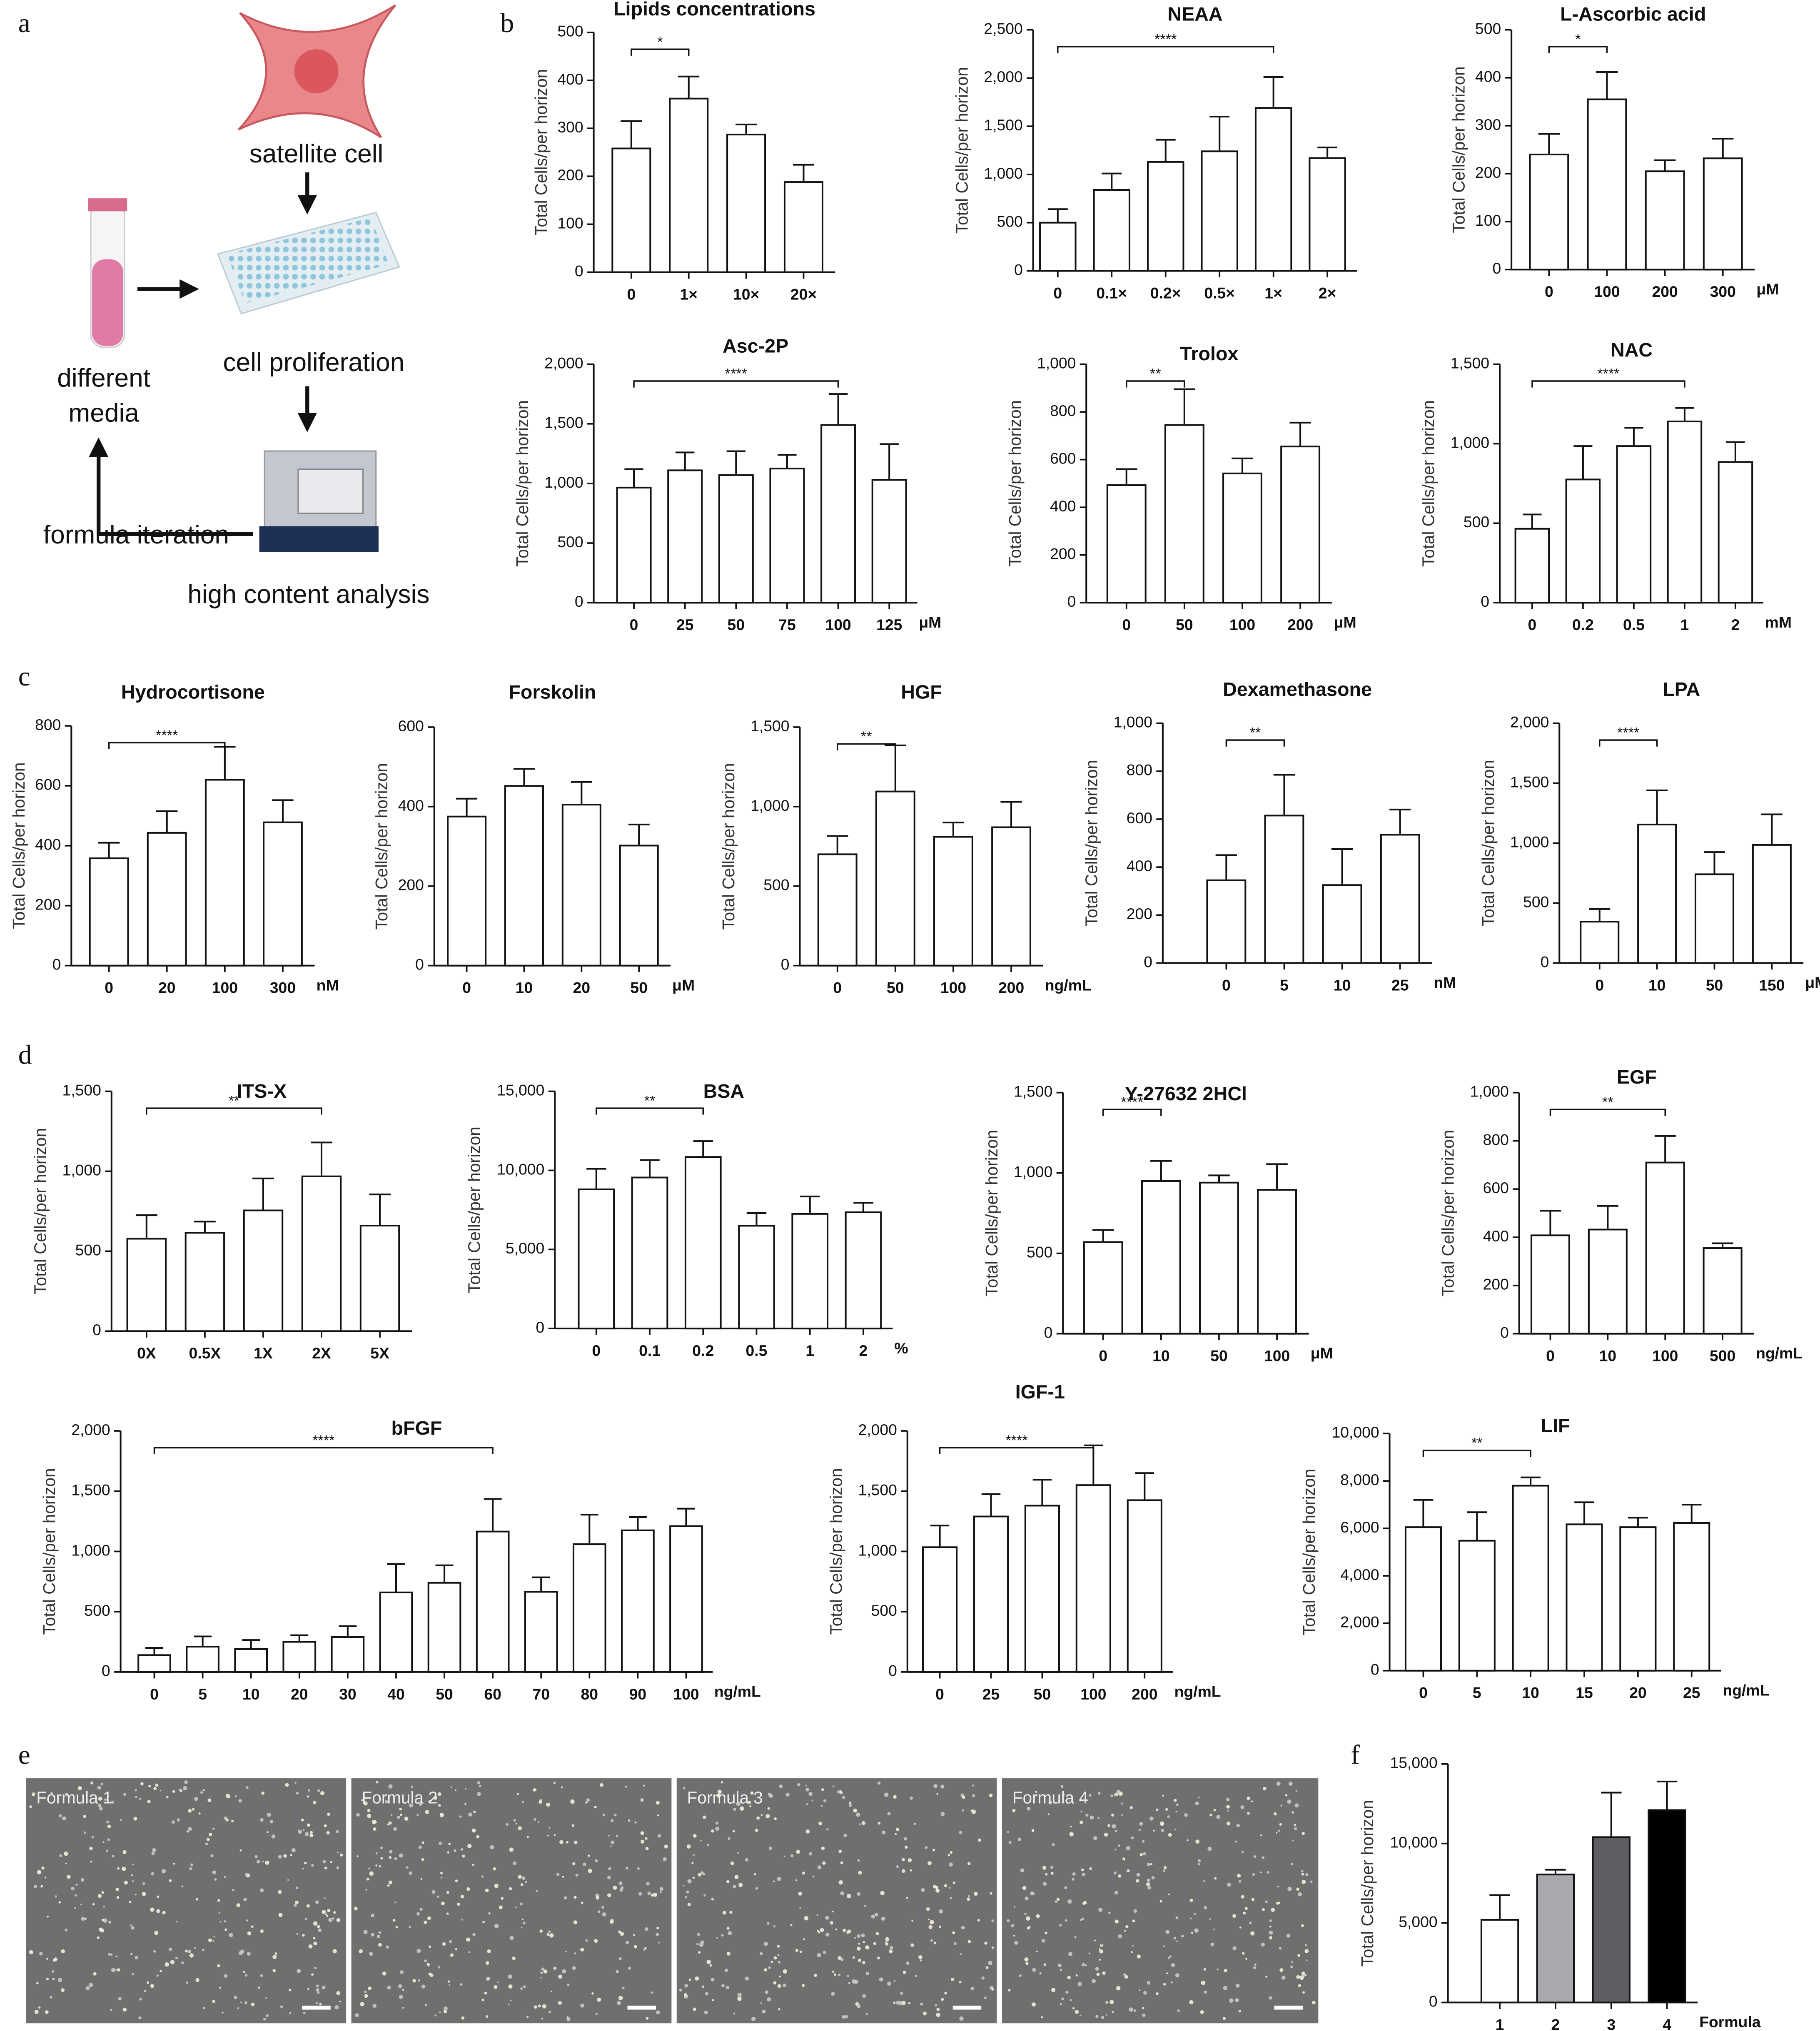  I want to click on y-tick-label: 0, so click(579, 601).